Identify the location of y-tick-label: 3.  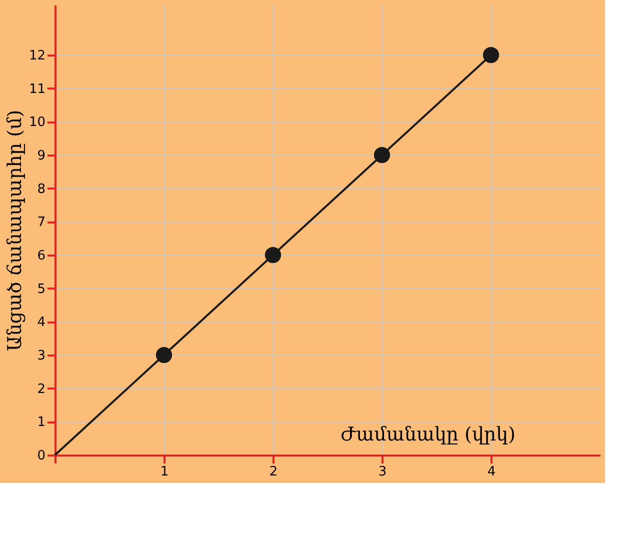
(41, 356).